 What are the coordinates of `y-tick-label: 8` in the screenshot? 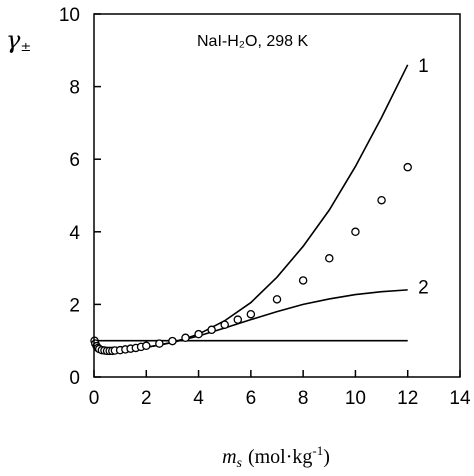 It's located at (74, 88).